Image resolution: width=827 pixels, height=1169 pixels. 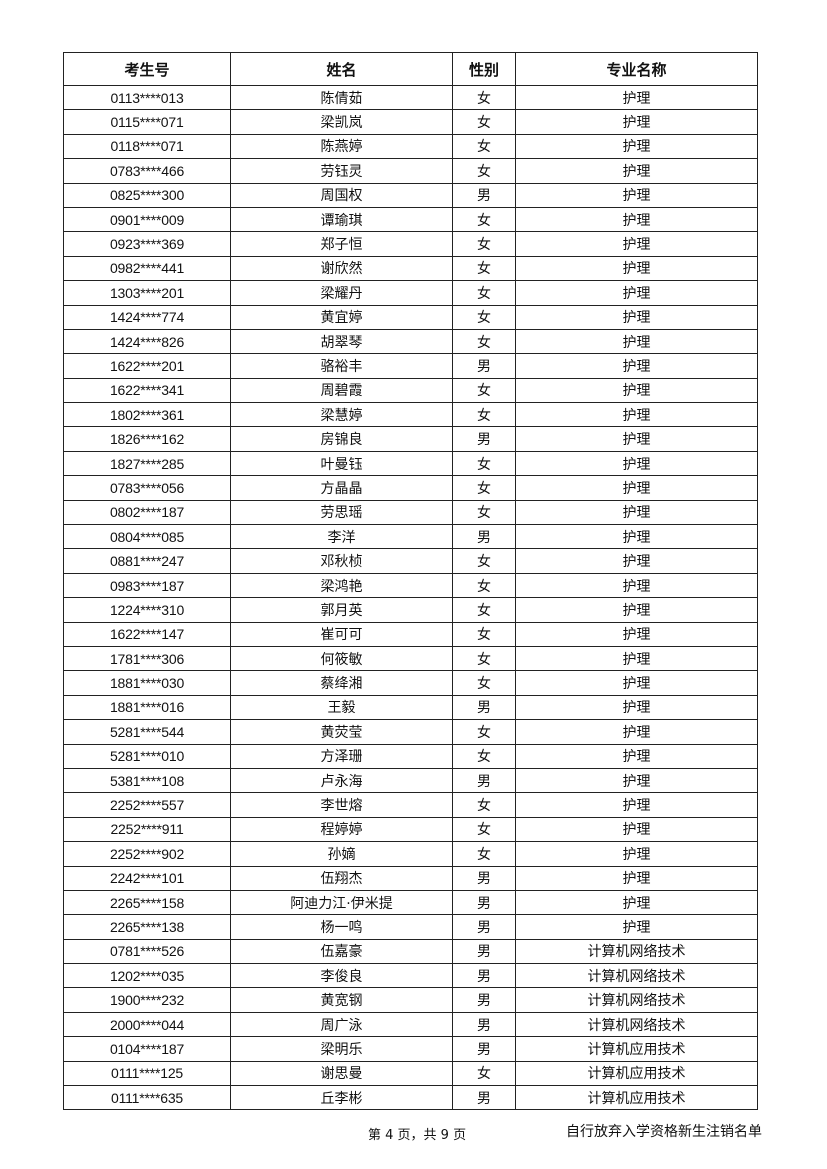 I want to click on table-row: 0901****009 谭瑜琪女护理, so click(x=410, y=219).